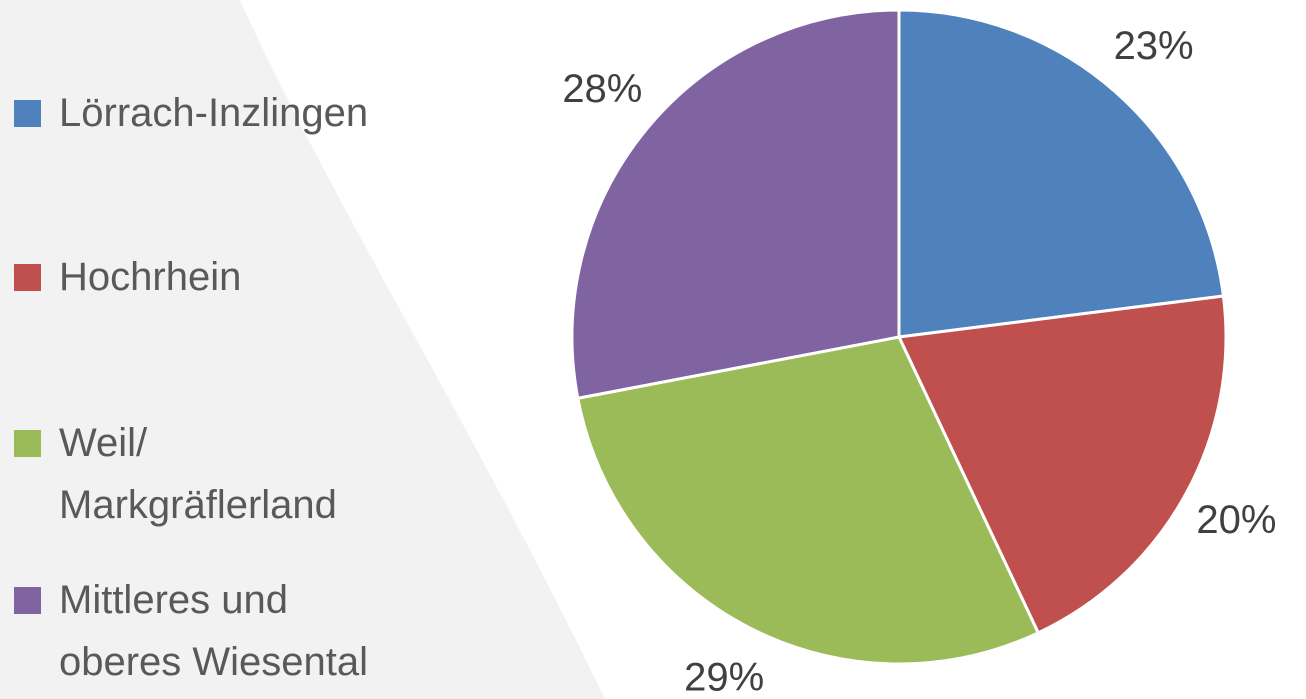 This screenshot has height=699, width=1306. I want to click on data-label: 20%, so click(1236, 520).